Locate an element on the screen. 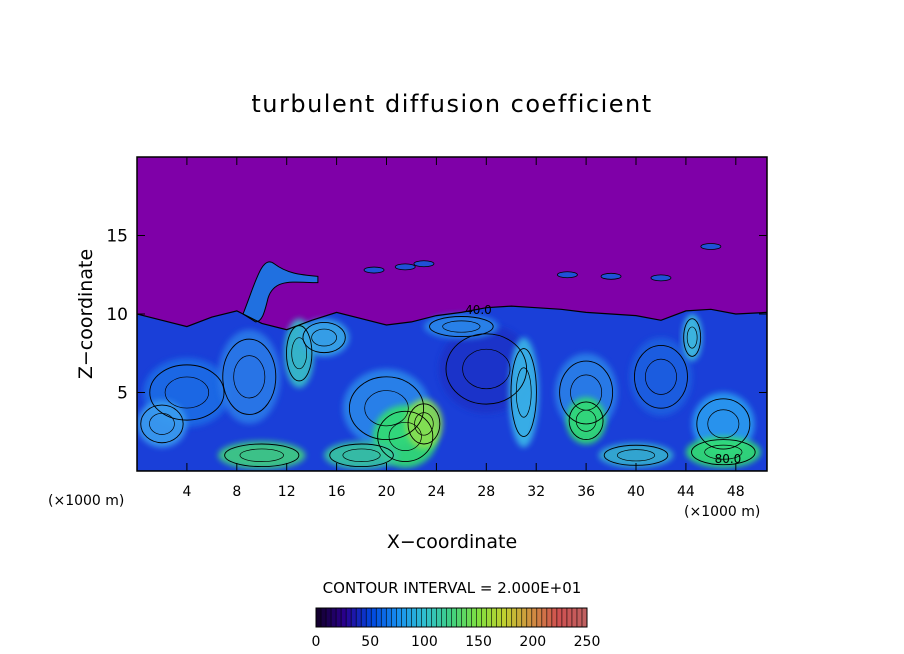  contour-labels: 40.0 80.0 is located at coordinates (603, 384).